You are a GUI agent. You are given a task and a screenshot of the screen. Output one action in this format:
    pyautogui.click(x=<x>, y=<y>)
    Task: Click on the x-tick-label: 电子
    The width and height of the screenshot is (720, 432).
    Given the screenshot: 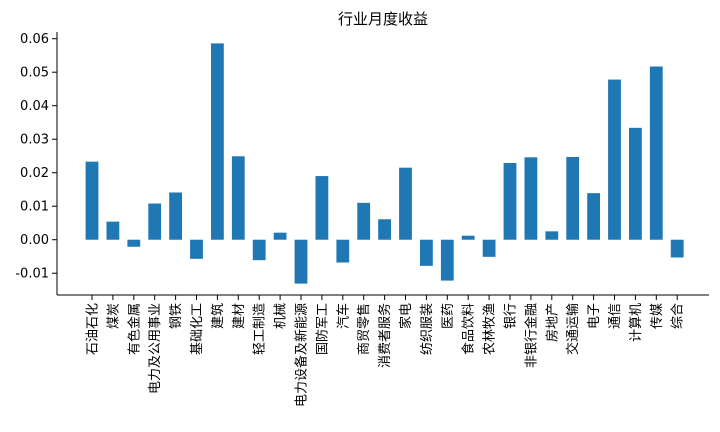 What is the action you would take?
    pyautogui.click(x=594, y=316)
    